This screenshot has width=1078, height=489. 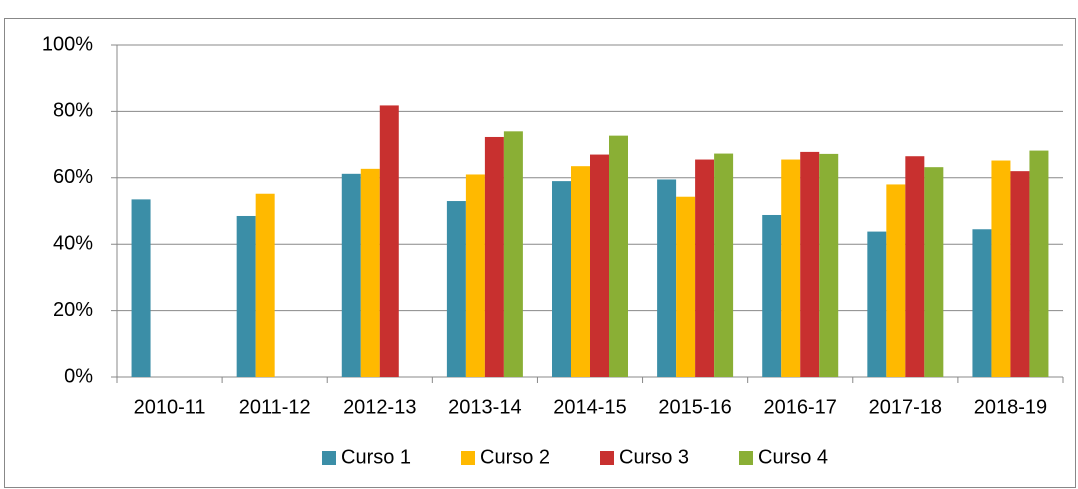 I want to click on y-tick-label: 0%, so click(x=78, y=376).